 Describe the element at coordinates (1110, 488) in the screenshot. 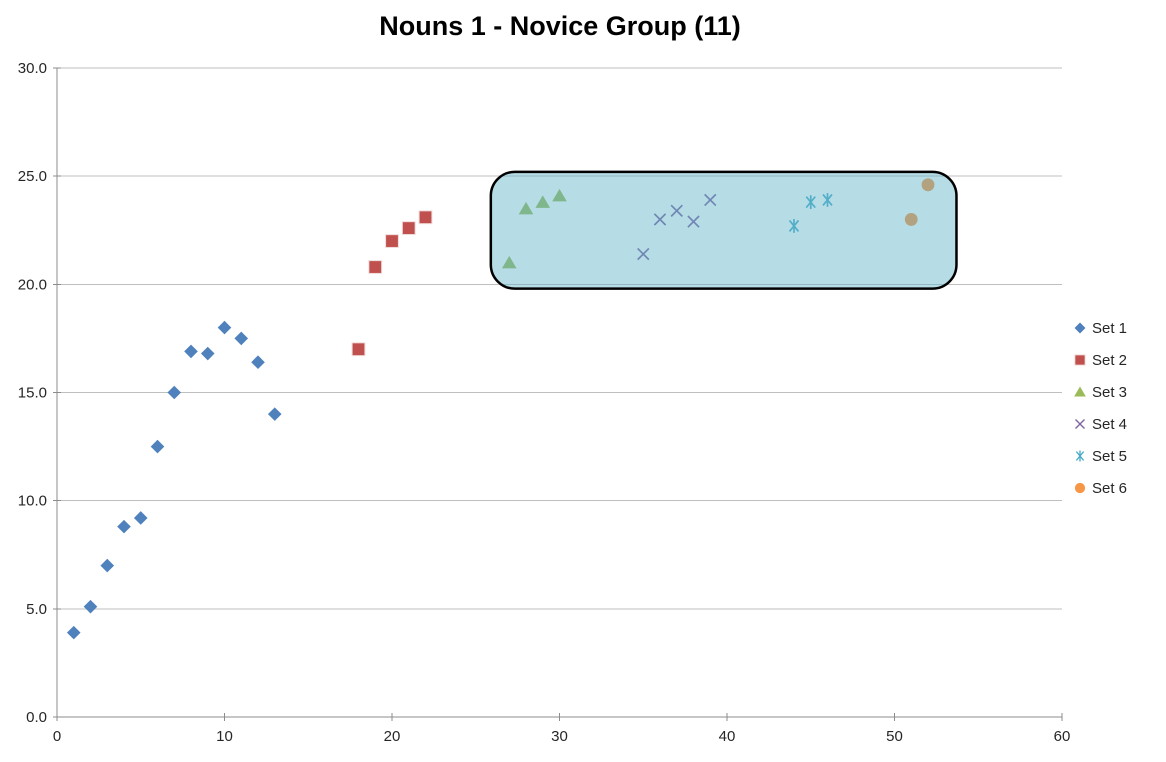

I see `legend-label: Set 6` at that location.